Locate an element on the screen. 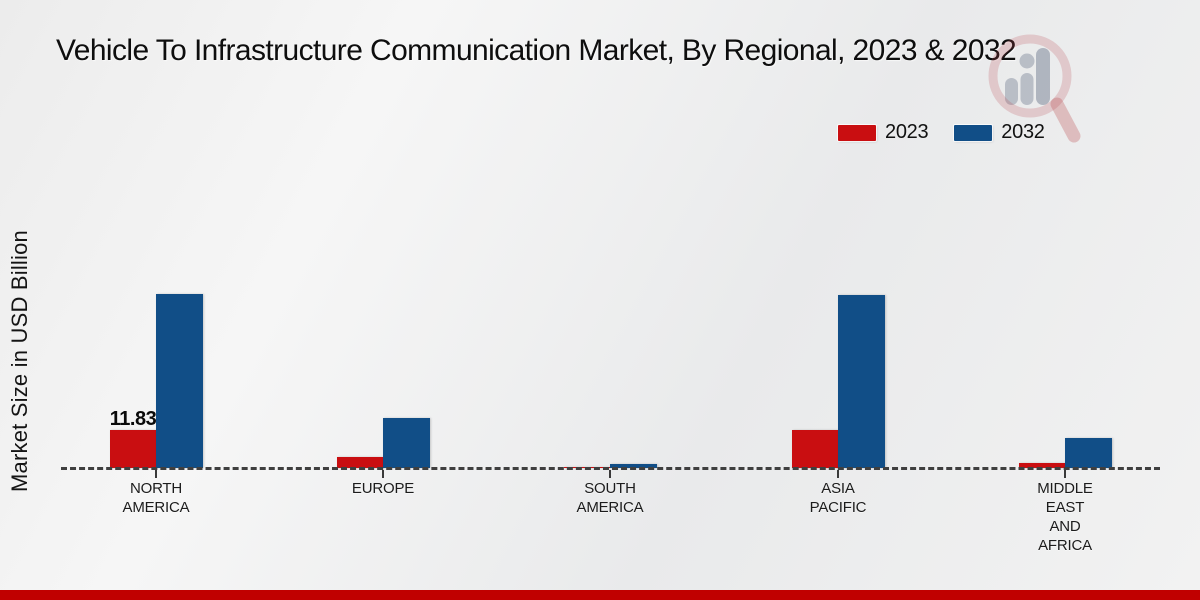  legend-item-2023: 2023 is located at coordinates (883, 132).